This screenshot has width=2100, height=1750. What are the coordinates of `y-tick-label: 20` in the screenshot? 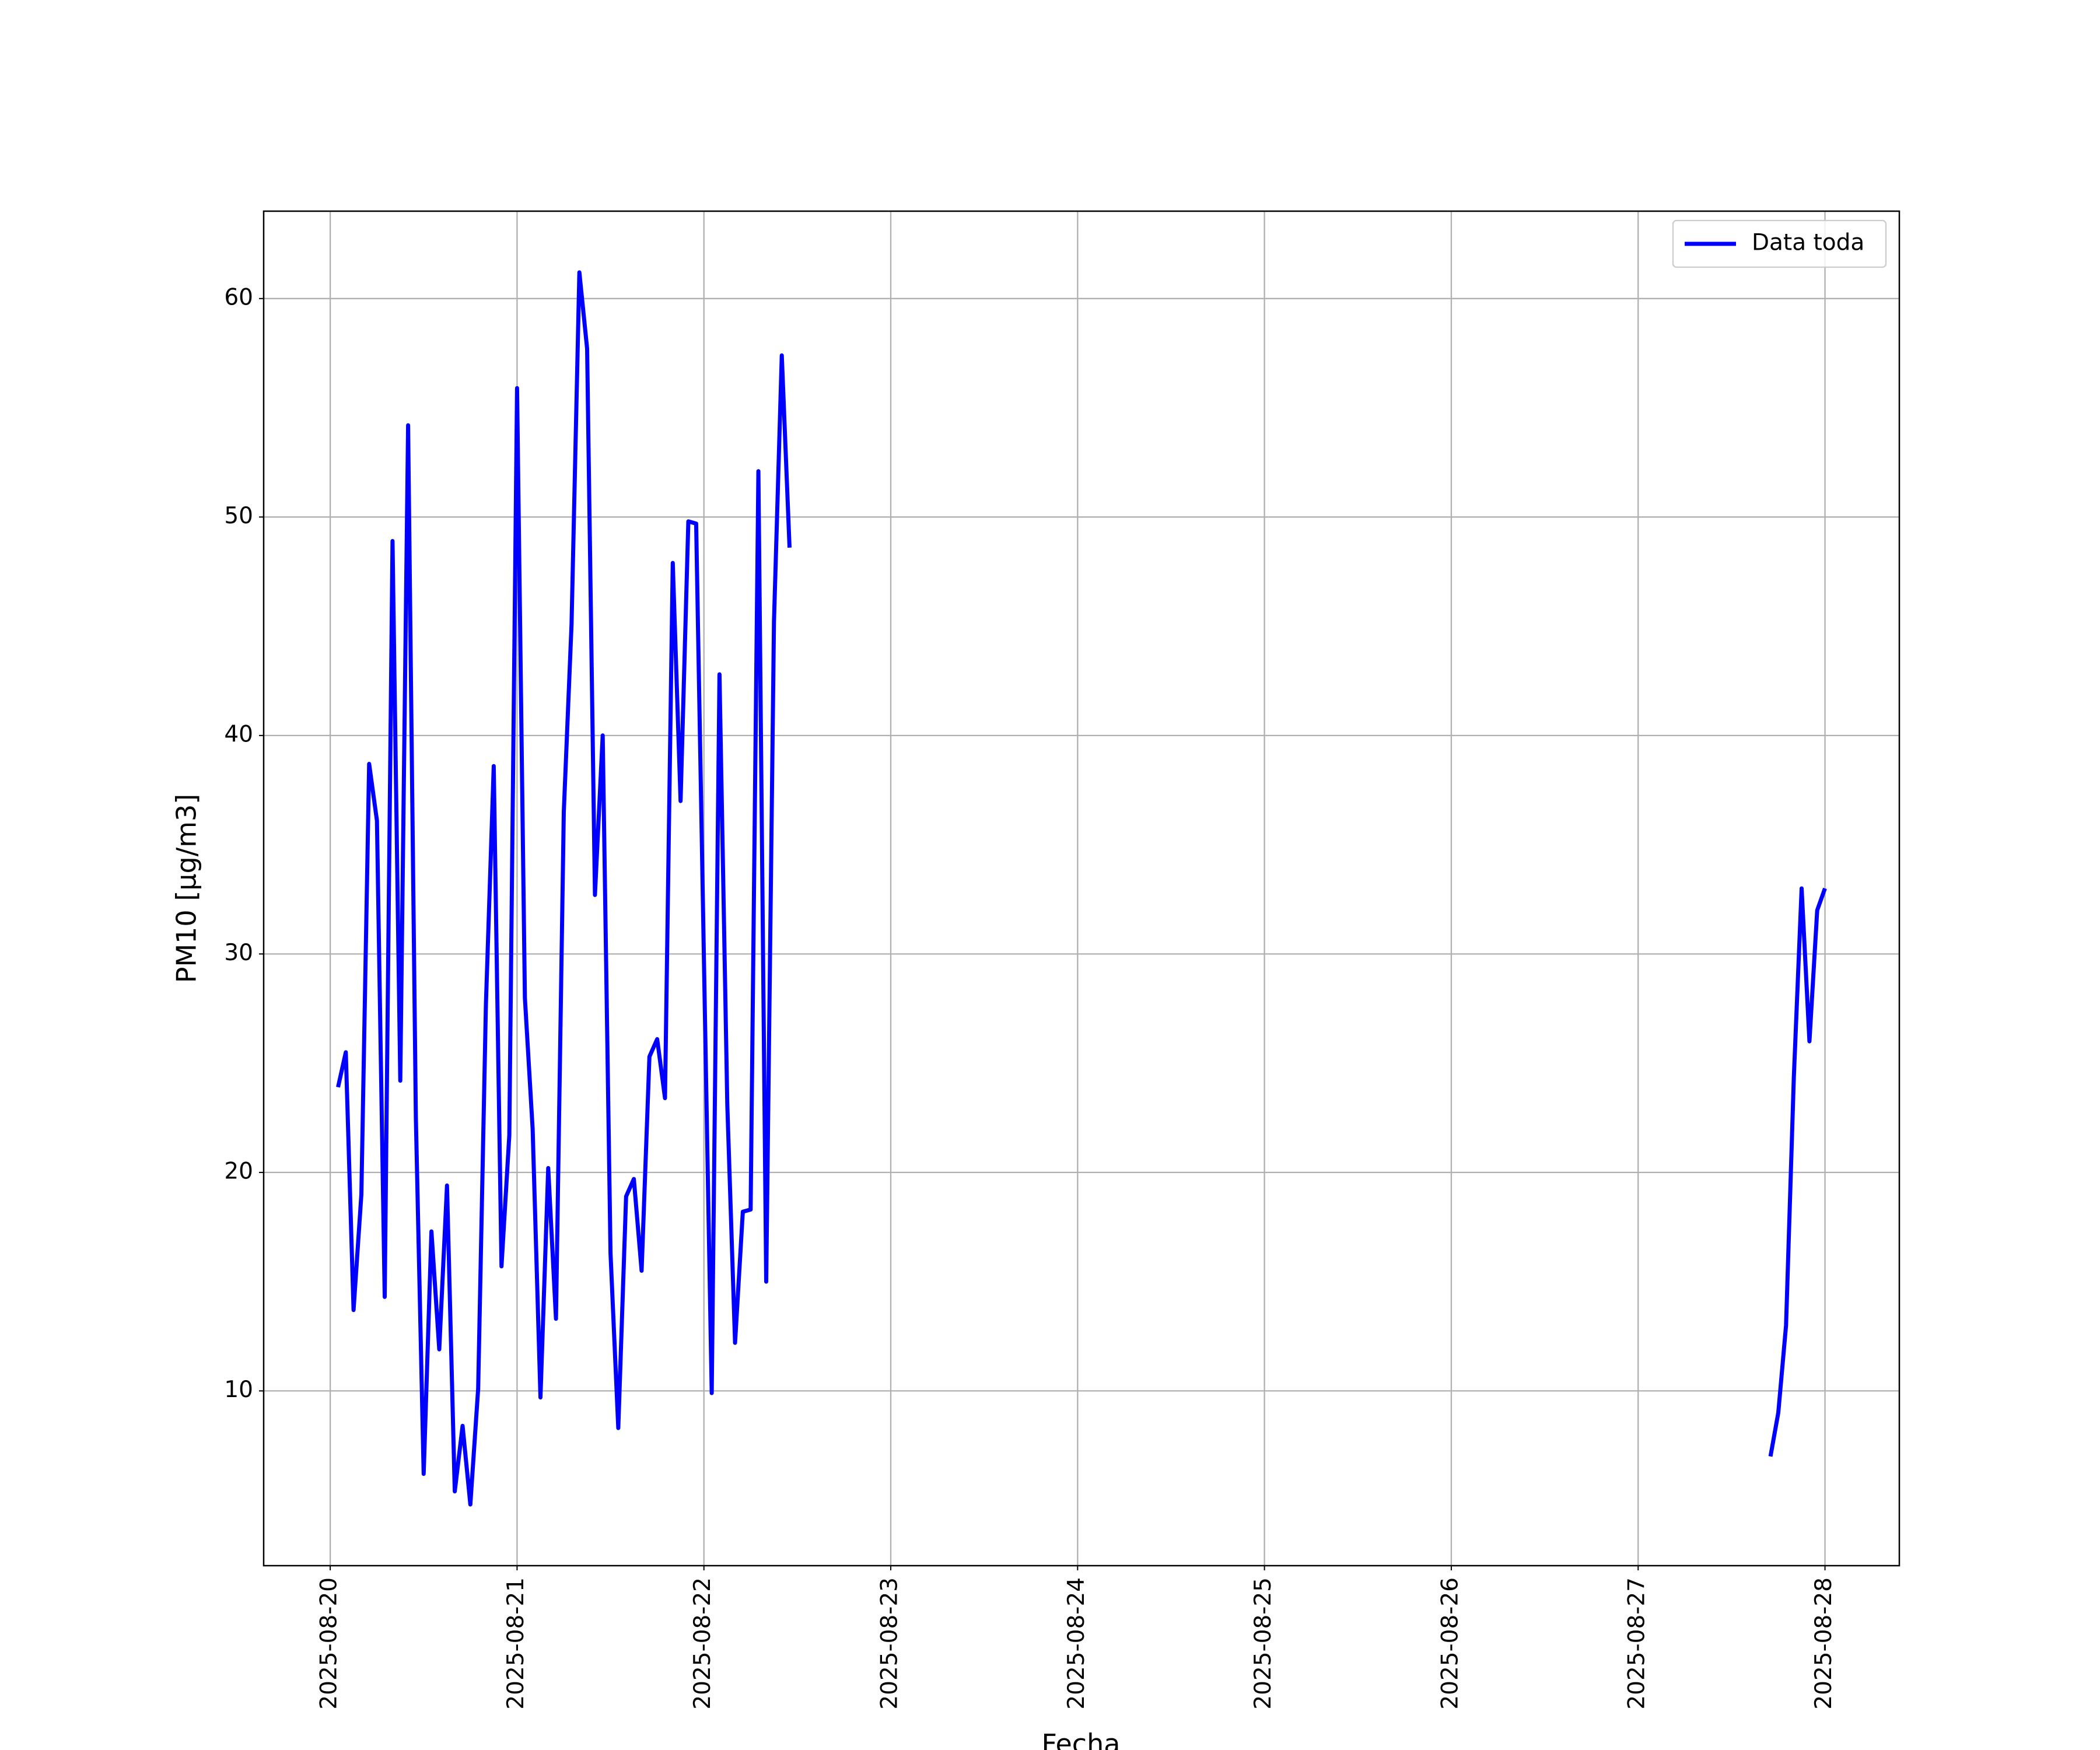 It's located at (238, 1171).